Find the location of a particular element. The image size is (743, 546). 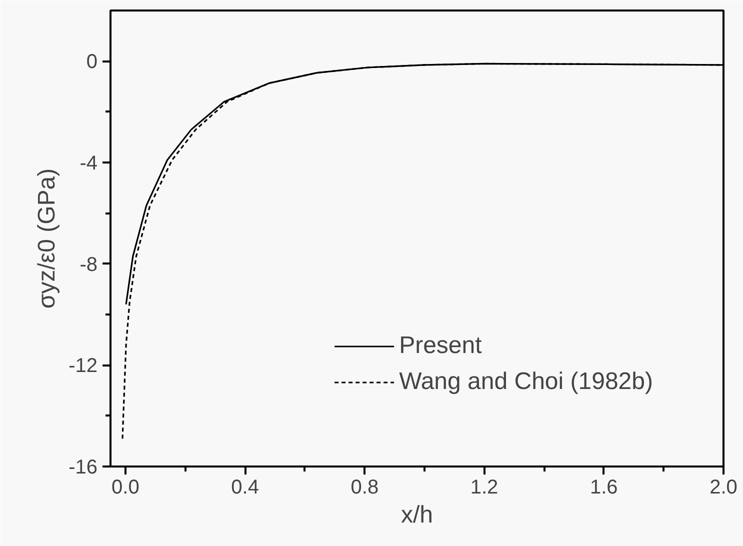

x-tick-label: 0.4 is located at coordinates (245, 487).